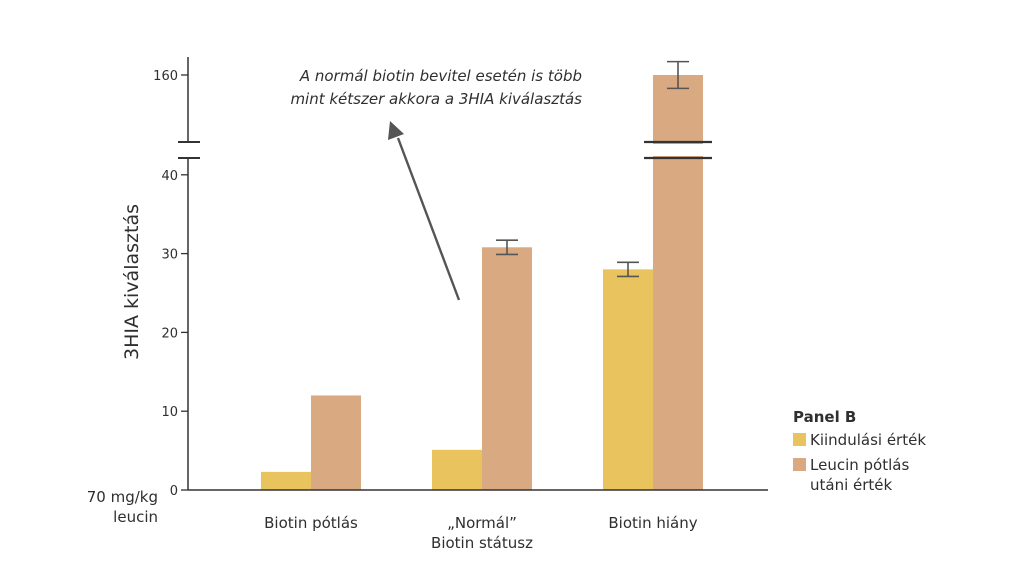 The image size is (1025, 587). I want to click on annotation-line-0: A normál biotin bevitel esetén is több, so click(440, 76).